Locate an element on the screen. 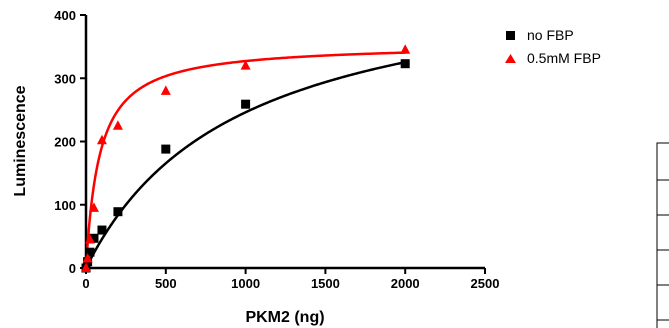  y-tick-label: 100 is located at coordinates (65, 205).